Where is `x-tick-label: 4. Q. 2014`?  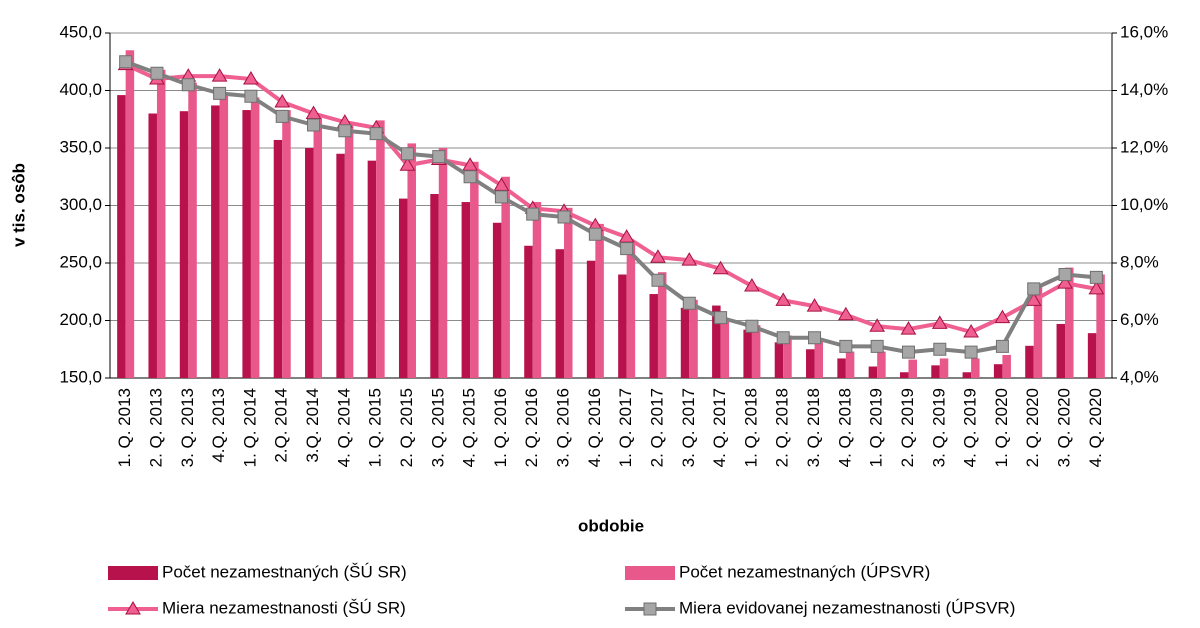
x-tick-label: 4. Q. 2014 is located at coordinates (343, 427).